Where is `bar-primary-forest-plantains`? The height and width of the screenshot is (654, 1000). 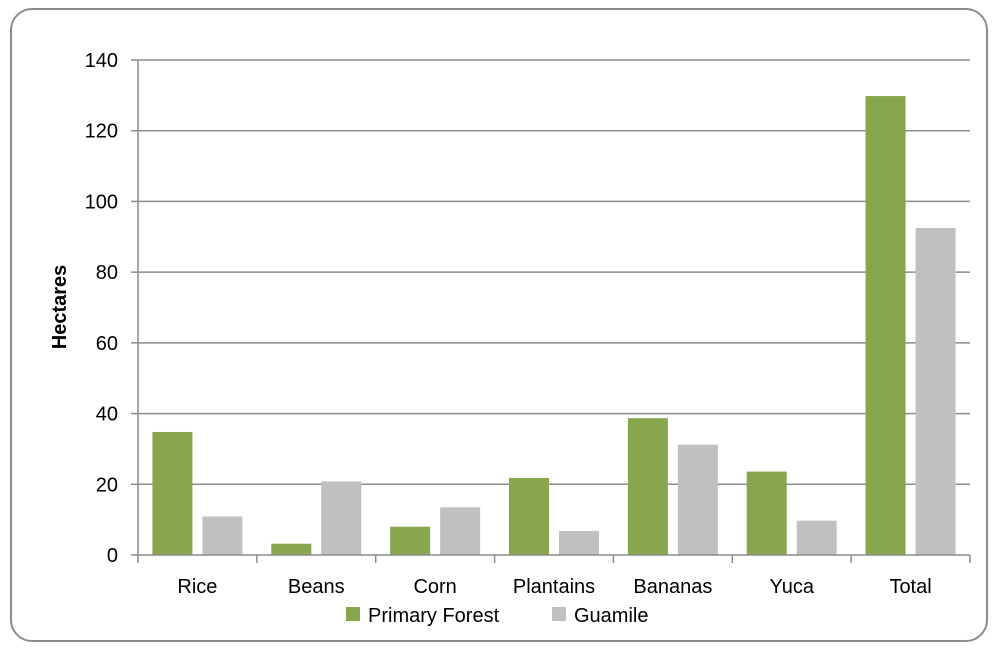 bar-primary-forest-plantains is located at coordinates (529, 516).